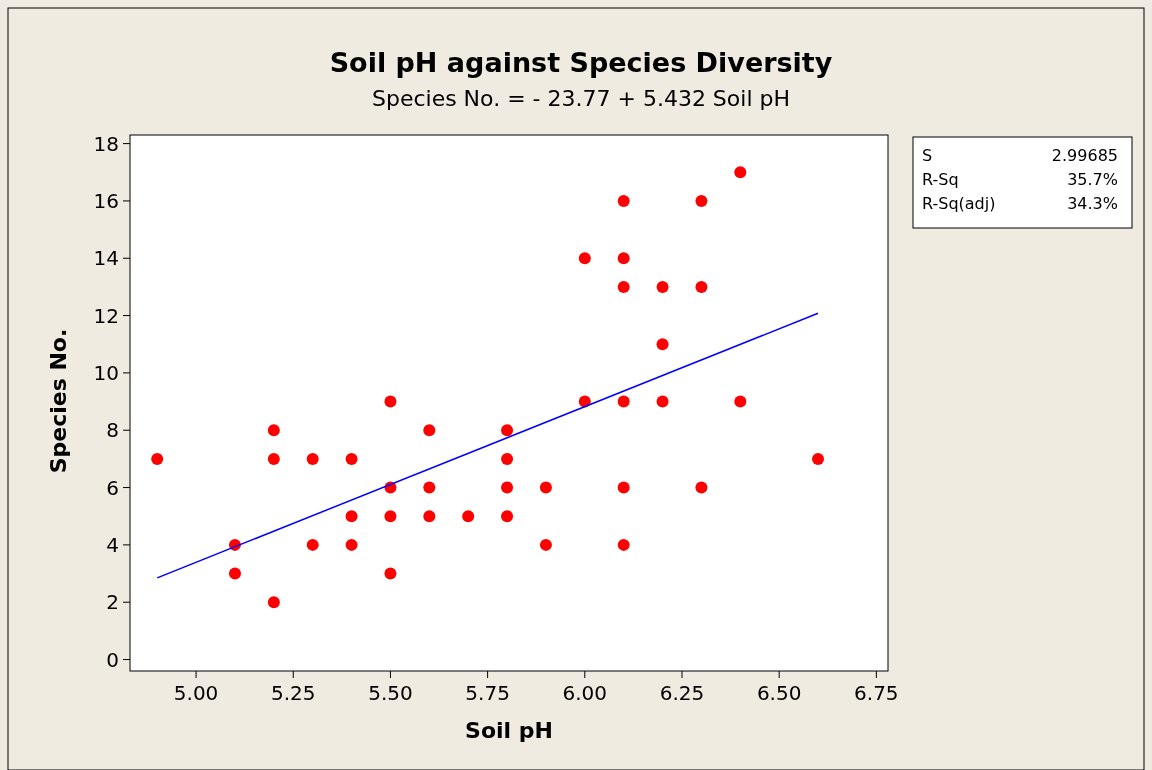 The height and width of the screenshot is (770, 1152). What do you see at coordinates (1020, 203) in the screenshot?
I see `text: R-Sq(adj) 34.3%` at bounding box center [1020, 203].